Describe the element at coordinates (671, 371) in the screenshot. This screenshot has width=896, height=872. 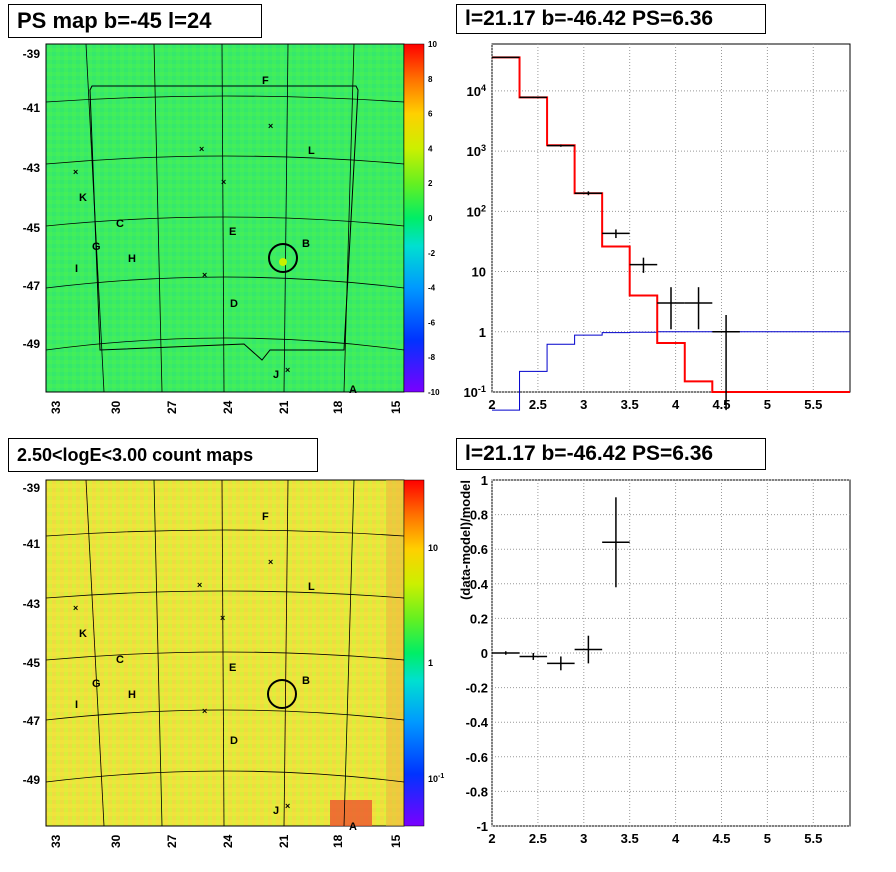
I see `background-model-line` at that location.